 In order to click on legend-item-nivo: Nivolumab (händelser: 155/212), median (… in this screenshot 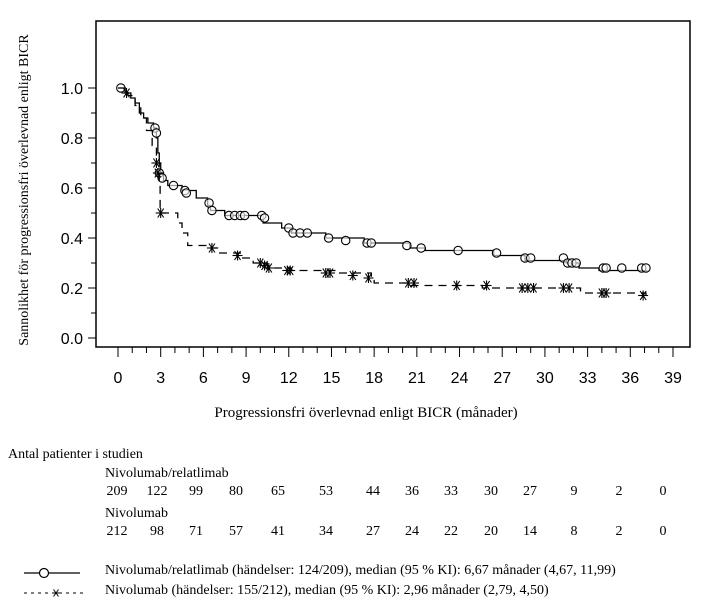, I will do `click(356, 593)`.